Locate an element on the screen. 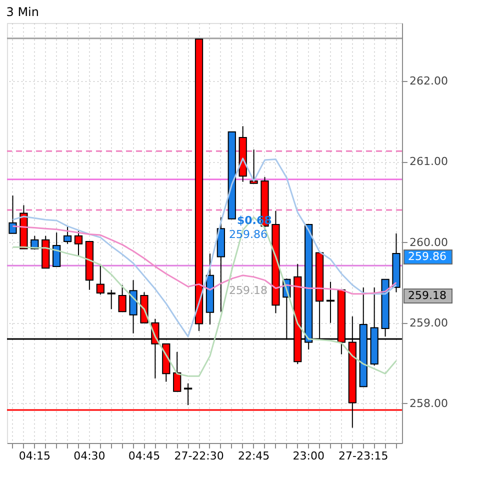 The image size is (487, 488). y-tick-label: 260.00 is located at coordinates (429, 242).